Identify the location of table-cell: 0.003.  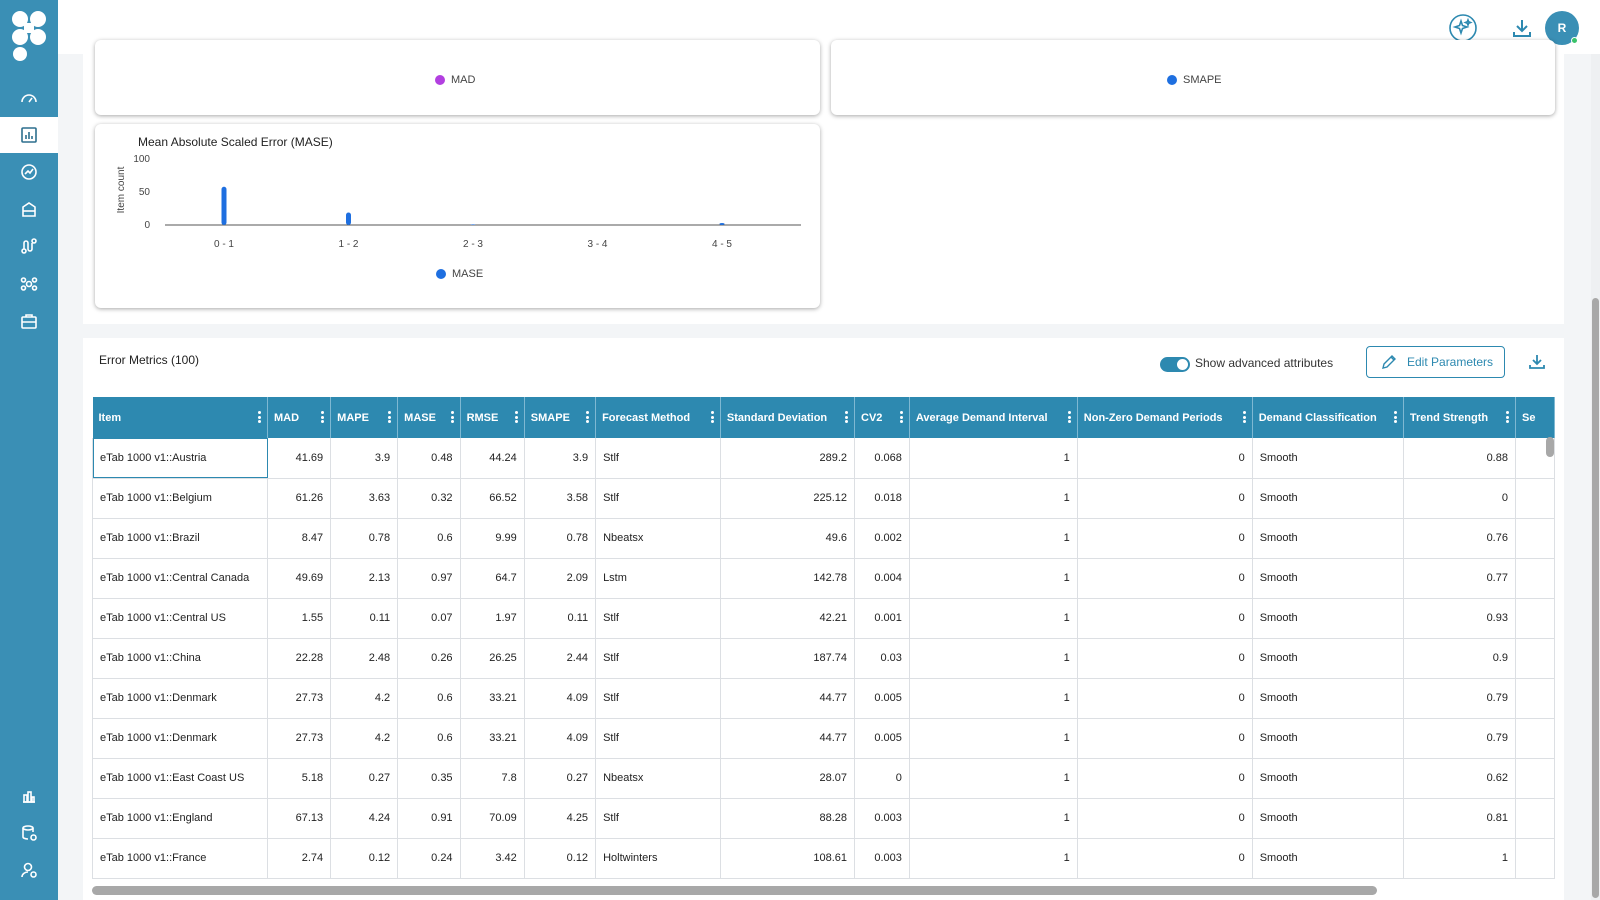
(882, 818).